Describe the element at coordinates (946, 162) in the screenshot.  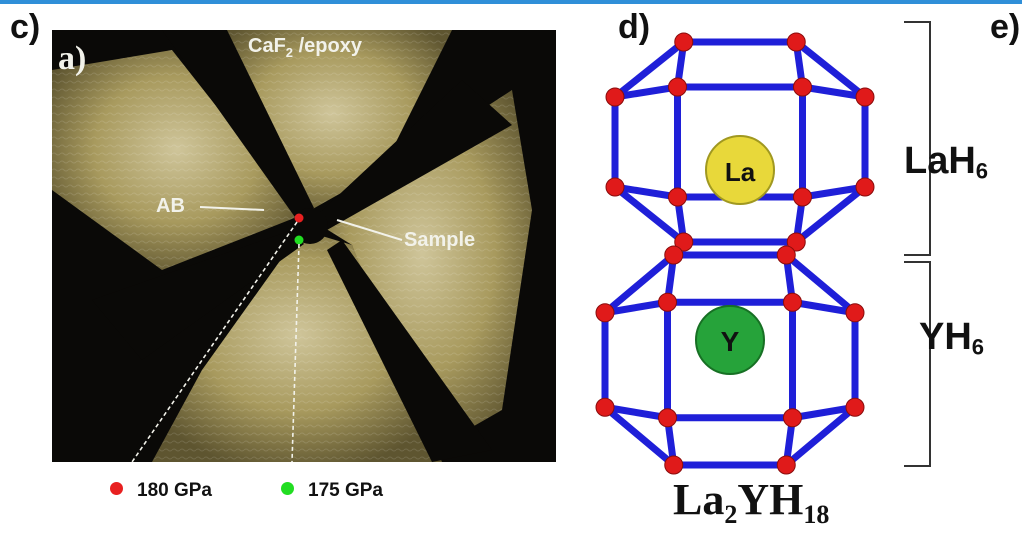
I see `lah6-label: LaH6` at that location.